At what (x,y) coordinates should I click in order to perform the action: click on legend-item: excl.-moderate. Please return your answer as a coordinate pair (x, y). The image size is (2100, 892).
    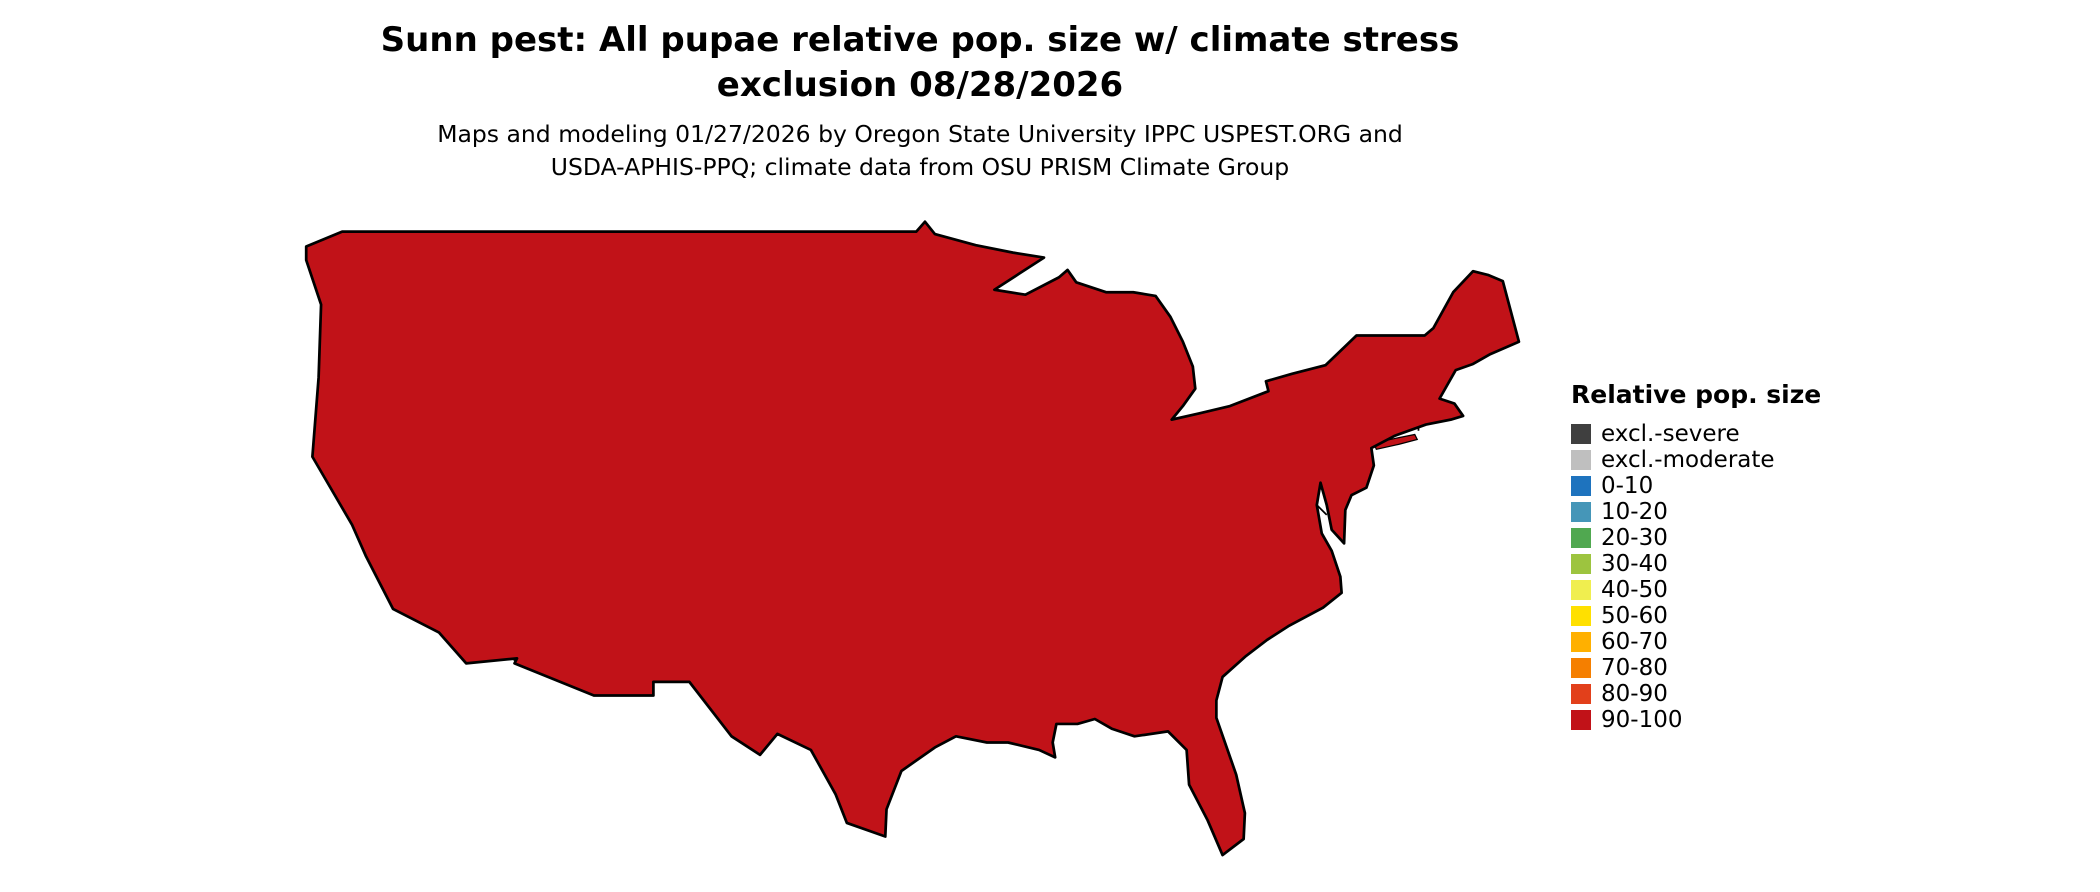
    Looking at the image, I should click on (1696, 460).